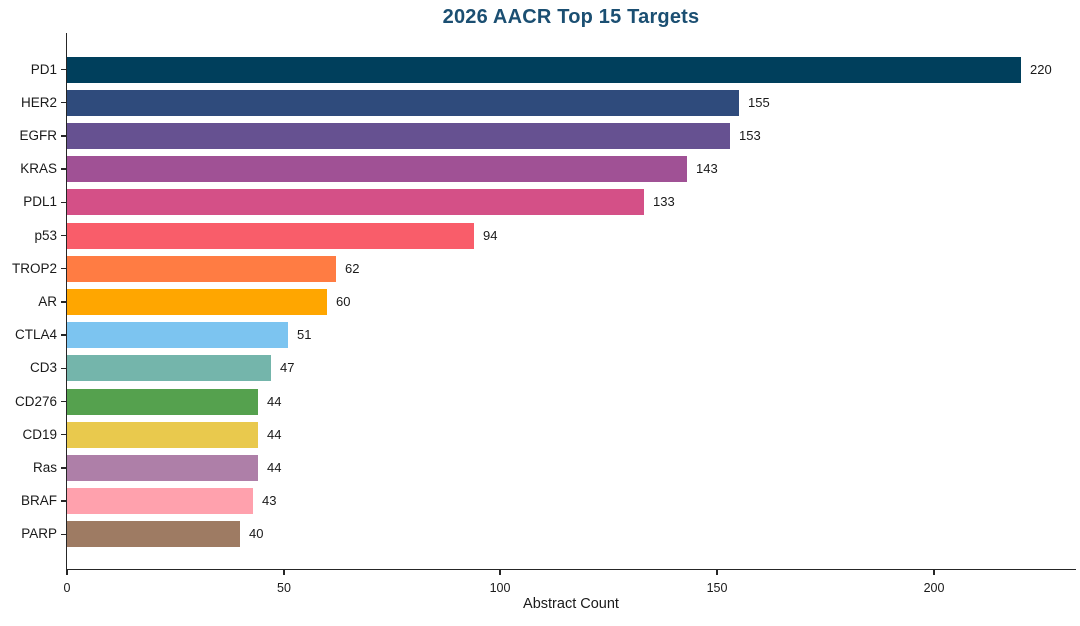  What do you see at coordinates (40, 202) in the screenshot?
I see `y-axis-category-label: PDL1` at bounding box center [40, 202].